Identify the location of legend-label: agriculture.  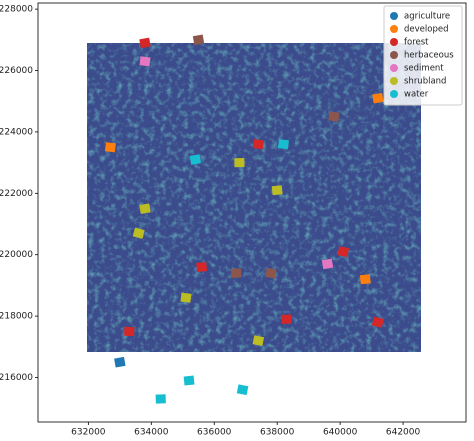
(427, 17).